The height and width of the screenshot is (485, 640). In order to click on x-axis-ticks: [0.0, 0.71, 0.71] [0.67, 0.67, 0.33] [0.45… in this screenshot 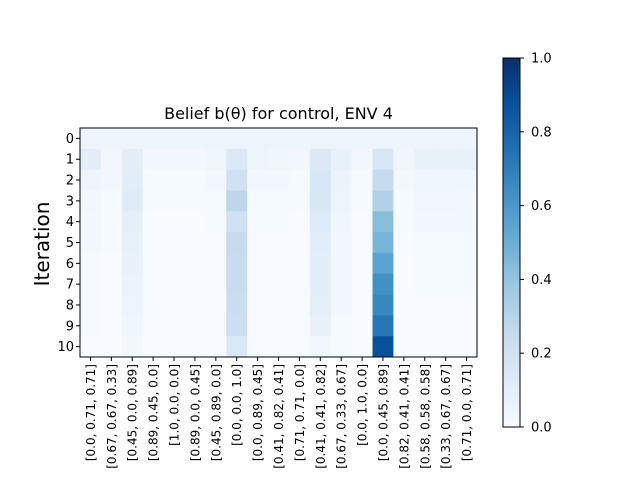, I will do `click(279, 413)`.